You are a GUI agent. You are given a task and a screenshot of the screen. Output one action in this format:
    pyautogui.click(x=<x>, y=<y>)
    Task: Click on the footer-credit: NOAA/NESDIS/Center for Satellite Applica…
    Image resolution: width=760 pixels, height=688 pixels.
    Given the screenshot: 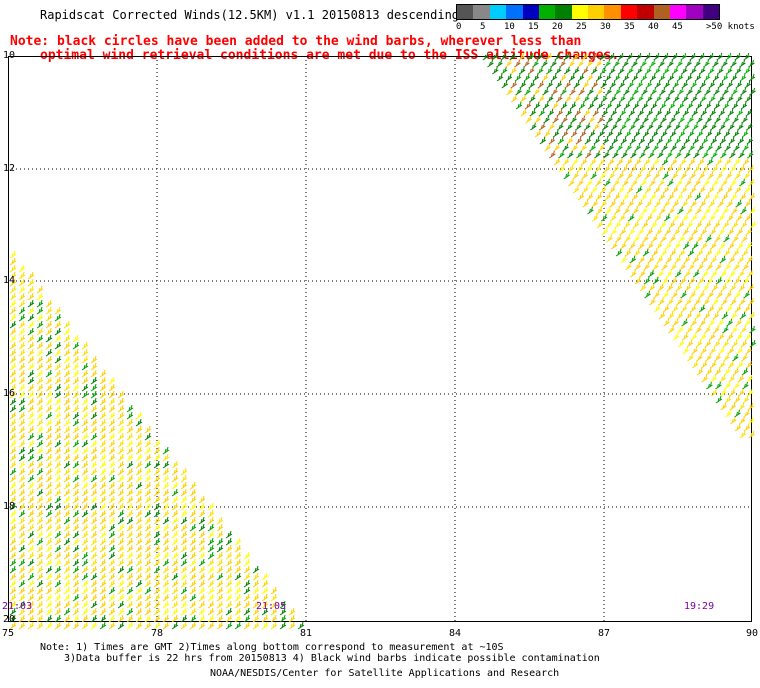 What is the action you would take?
    pyautogui.click(x=385, y=673)
    